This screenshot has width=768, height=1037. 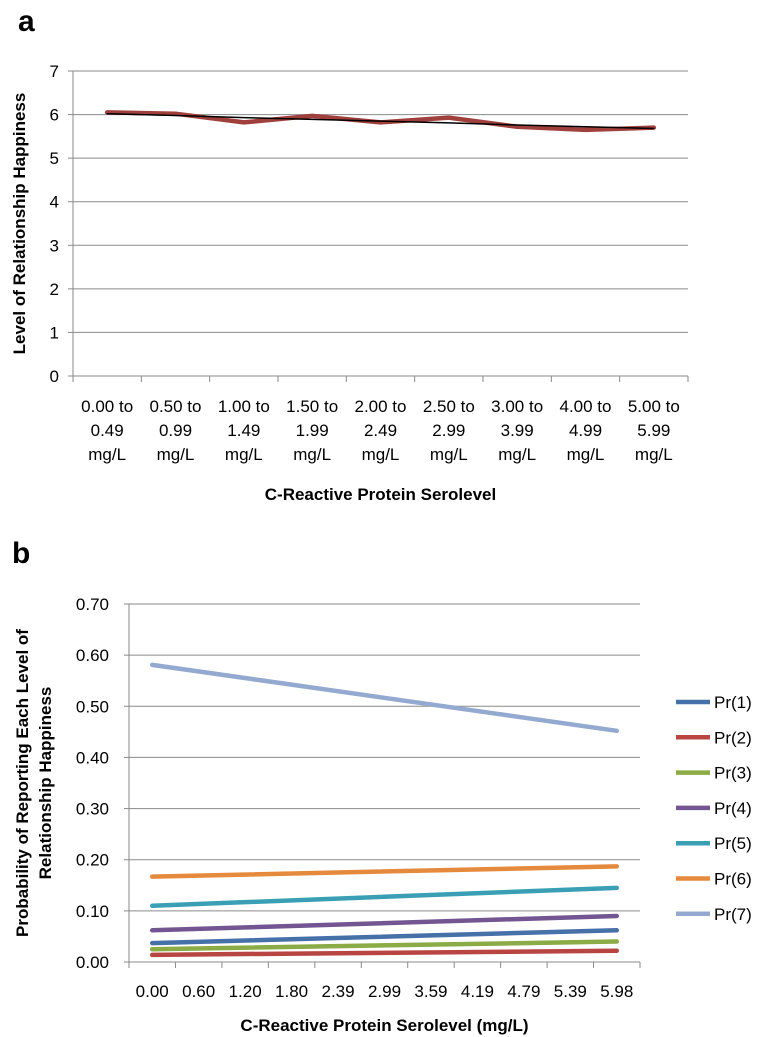 What do you see at coordinates (384, 991) in the screenshot?
I see `x-tick-label: 2.99` at bounding box center [384, 991].